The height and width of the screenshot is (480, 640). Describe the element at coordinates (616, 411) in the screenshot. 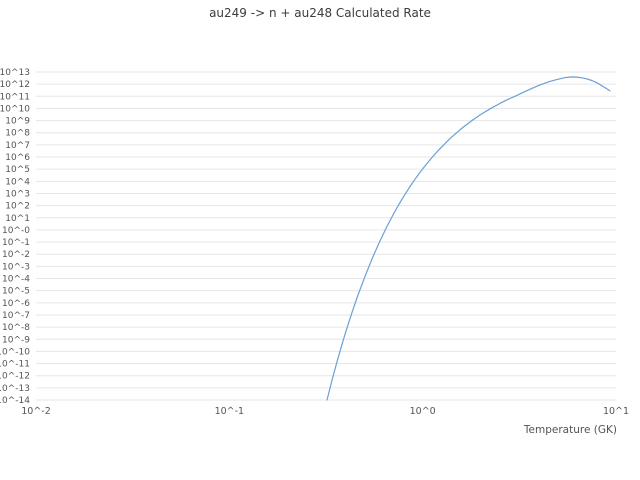

I see `x-tick-label: 10^1` at that location.